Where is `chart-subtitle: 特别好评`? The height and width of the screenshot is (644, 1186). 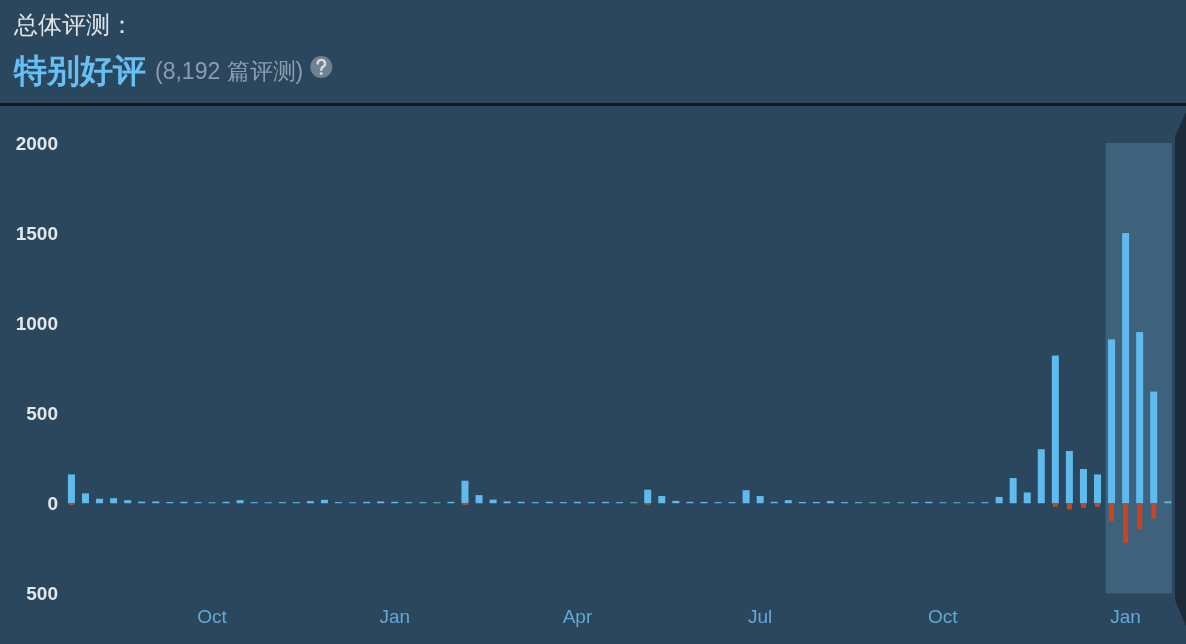
chart-subtitle: 特别好评 is located at coordinates (79, 70).